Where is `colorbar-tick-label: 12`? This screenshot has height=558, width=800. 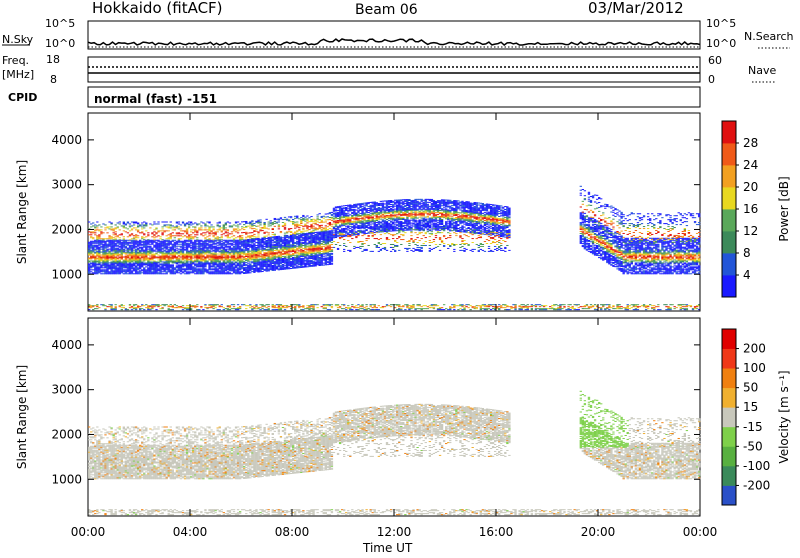 colorbar-tick-label: 12 is located at coordinates (750, 231).